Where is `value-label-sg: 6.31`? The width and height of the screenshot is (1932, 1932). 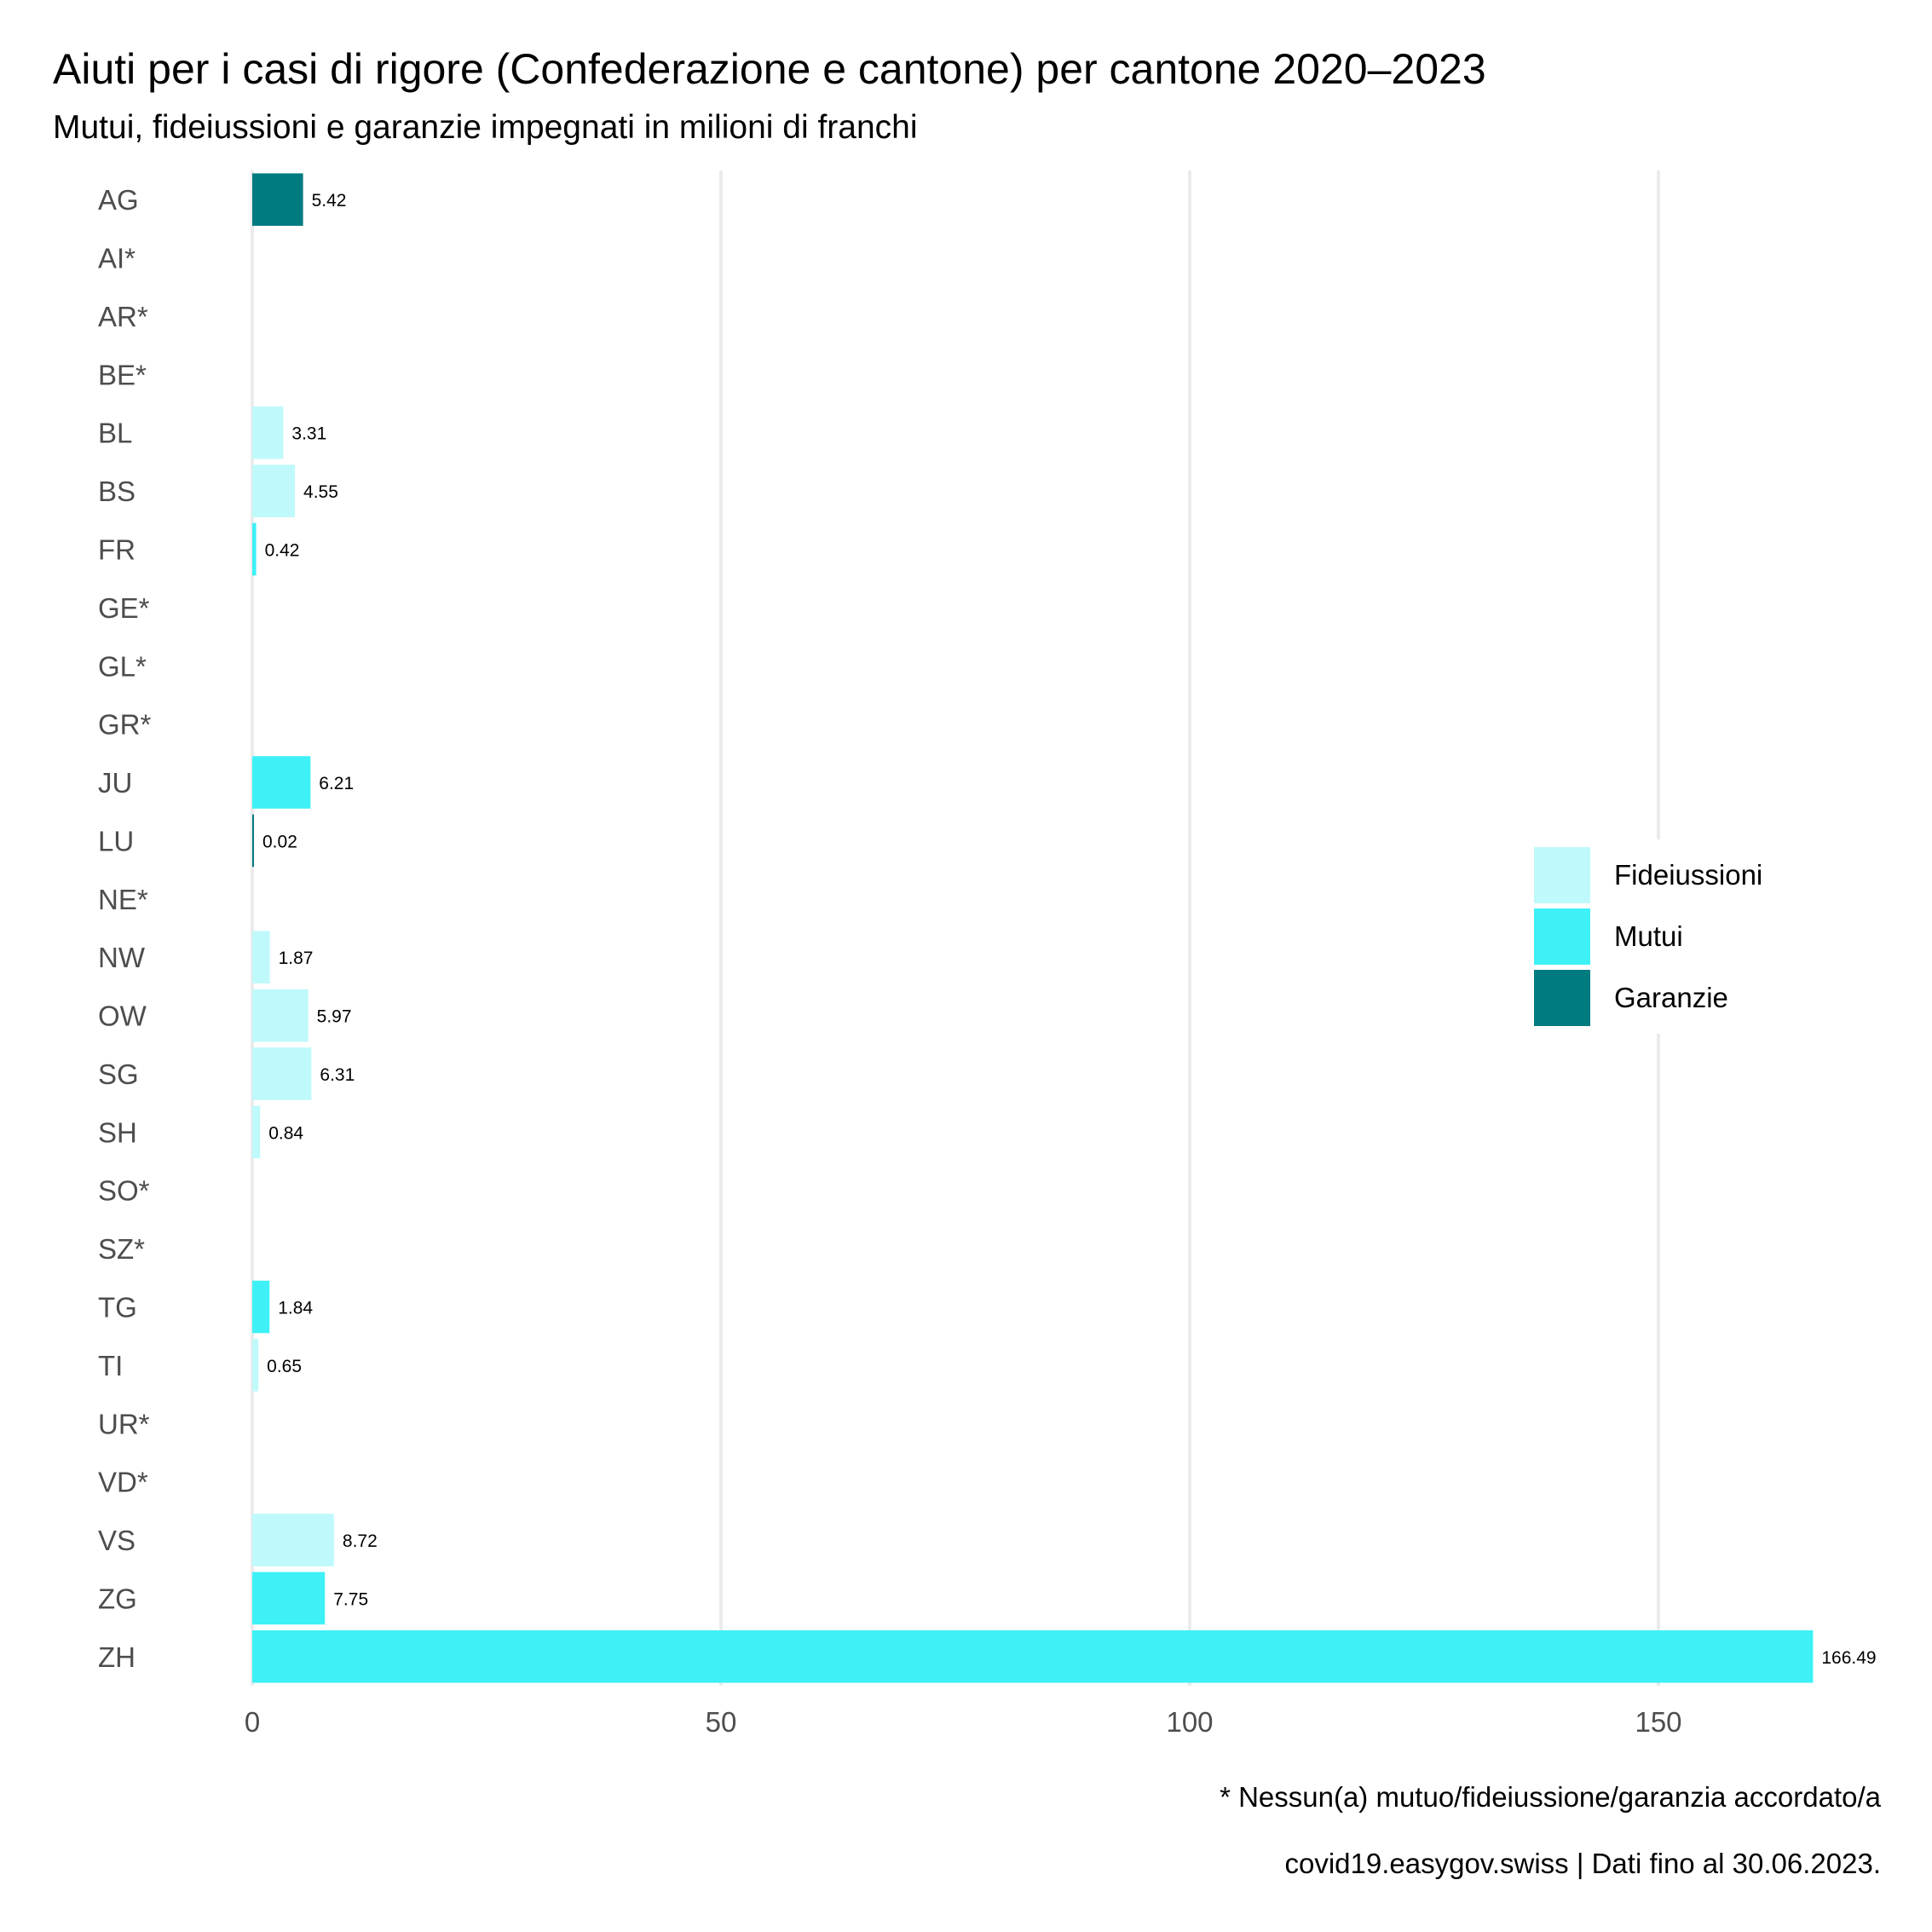
value-label-sg: 6.31 is located at coordinates (337, 1075).